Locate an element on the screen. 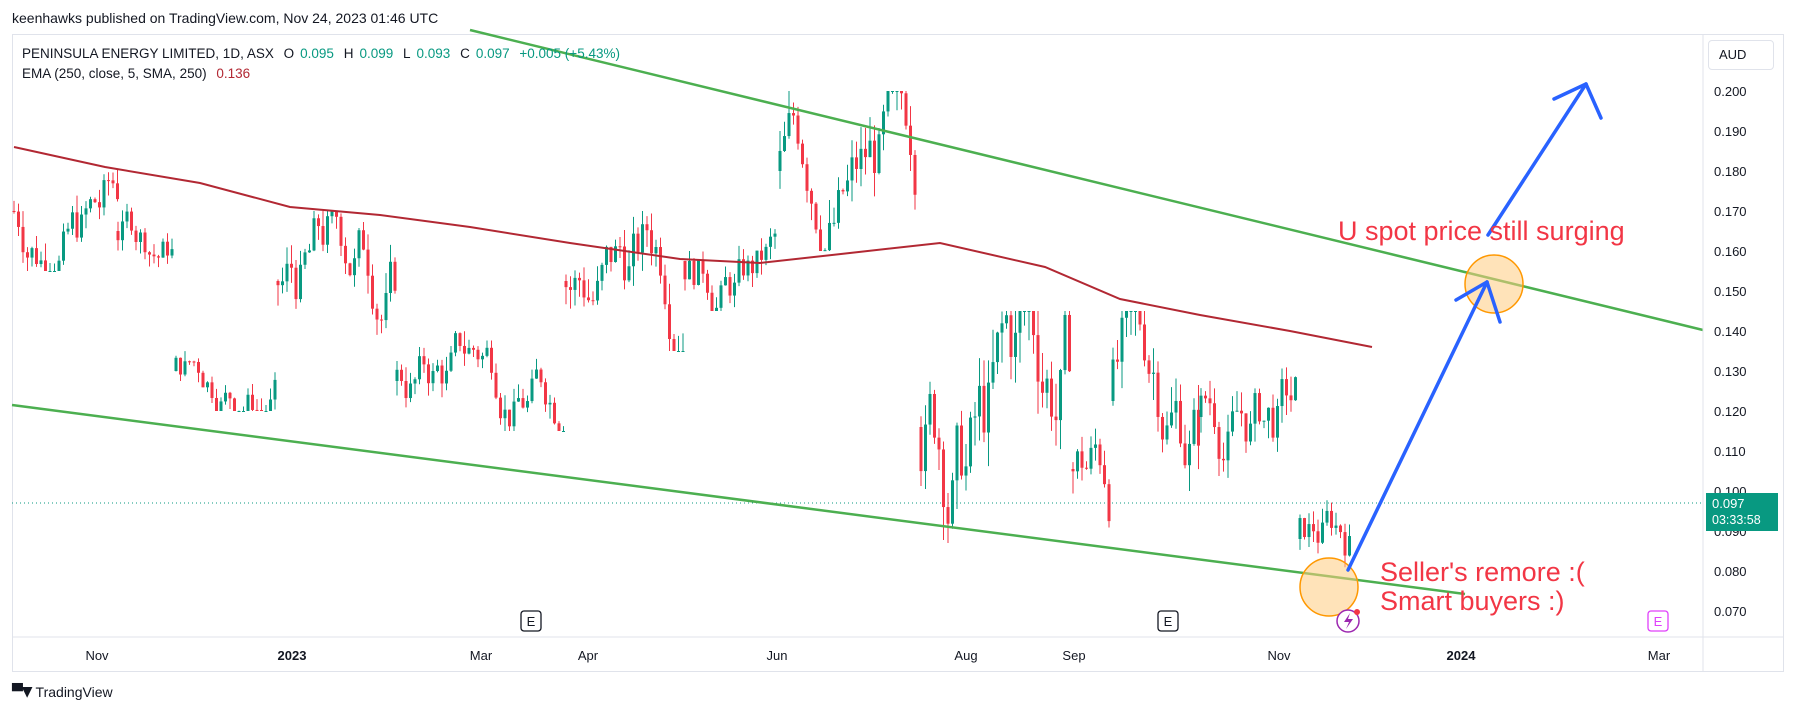 This screenshot has height=716, width=1797. y-tick-label: 0.130 is located at coordinates (1730, 371).